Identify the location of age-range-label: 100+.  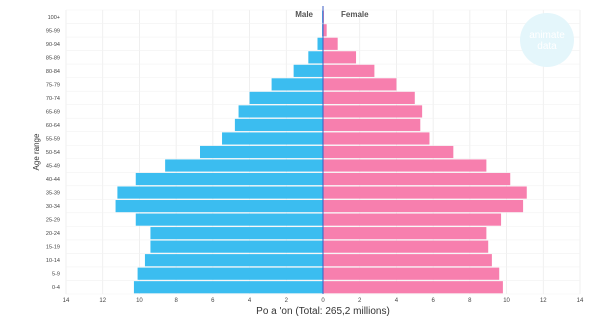
(54, 18).